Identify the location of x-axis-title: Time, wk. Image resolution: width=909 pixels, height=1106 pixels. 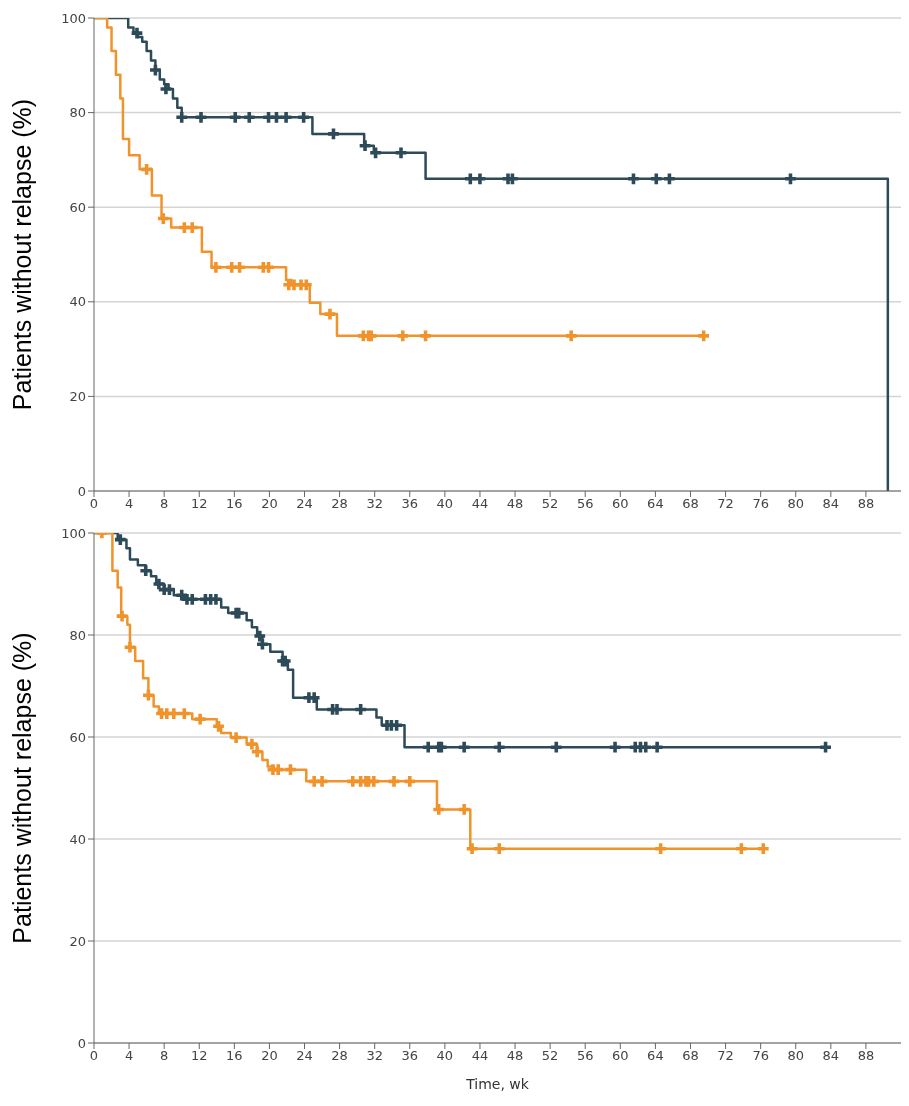
(497, 1084).